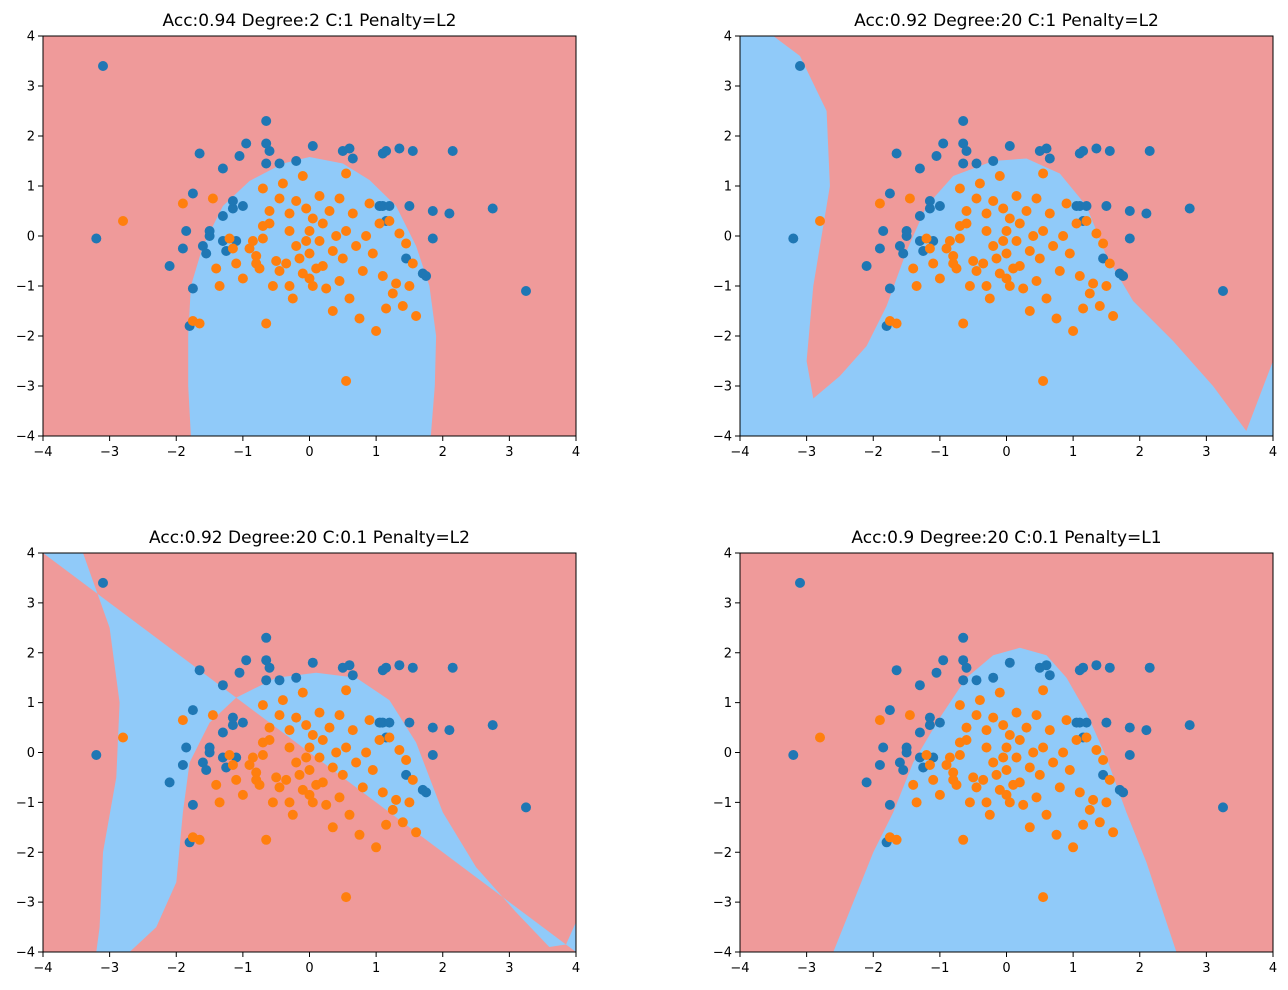 This screenshot has width=1288, height=990. Describe the element at coordinates (722, 287) in the screenshot. I see `y-tick-label: −1` at that location.